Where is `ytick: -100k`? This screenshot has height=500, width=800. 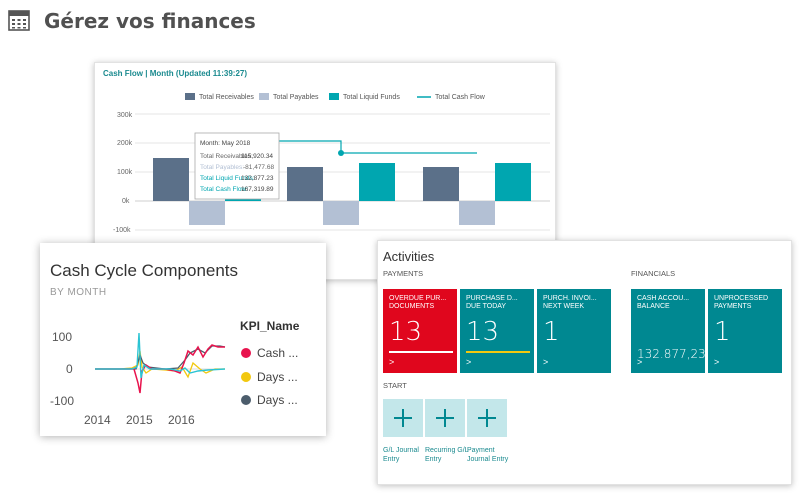 ytick: -100k is located at coordinates (122, 230).